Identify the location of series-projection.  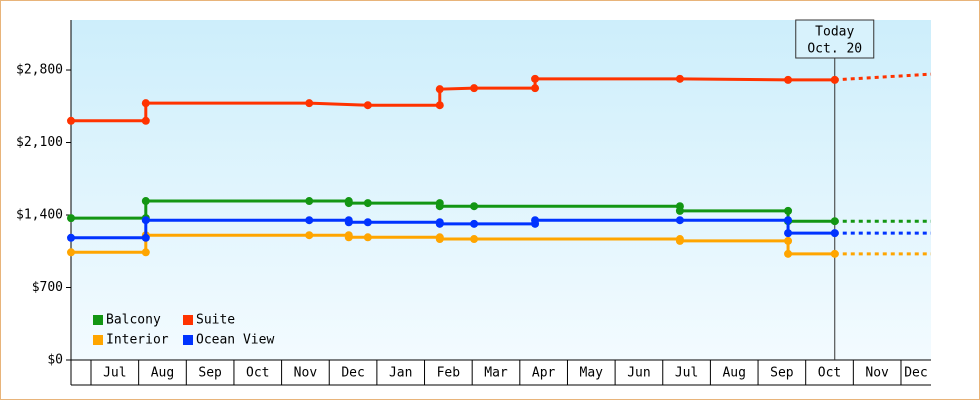
(883, 77).